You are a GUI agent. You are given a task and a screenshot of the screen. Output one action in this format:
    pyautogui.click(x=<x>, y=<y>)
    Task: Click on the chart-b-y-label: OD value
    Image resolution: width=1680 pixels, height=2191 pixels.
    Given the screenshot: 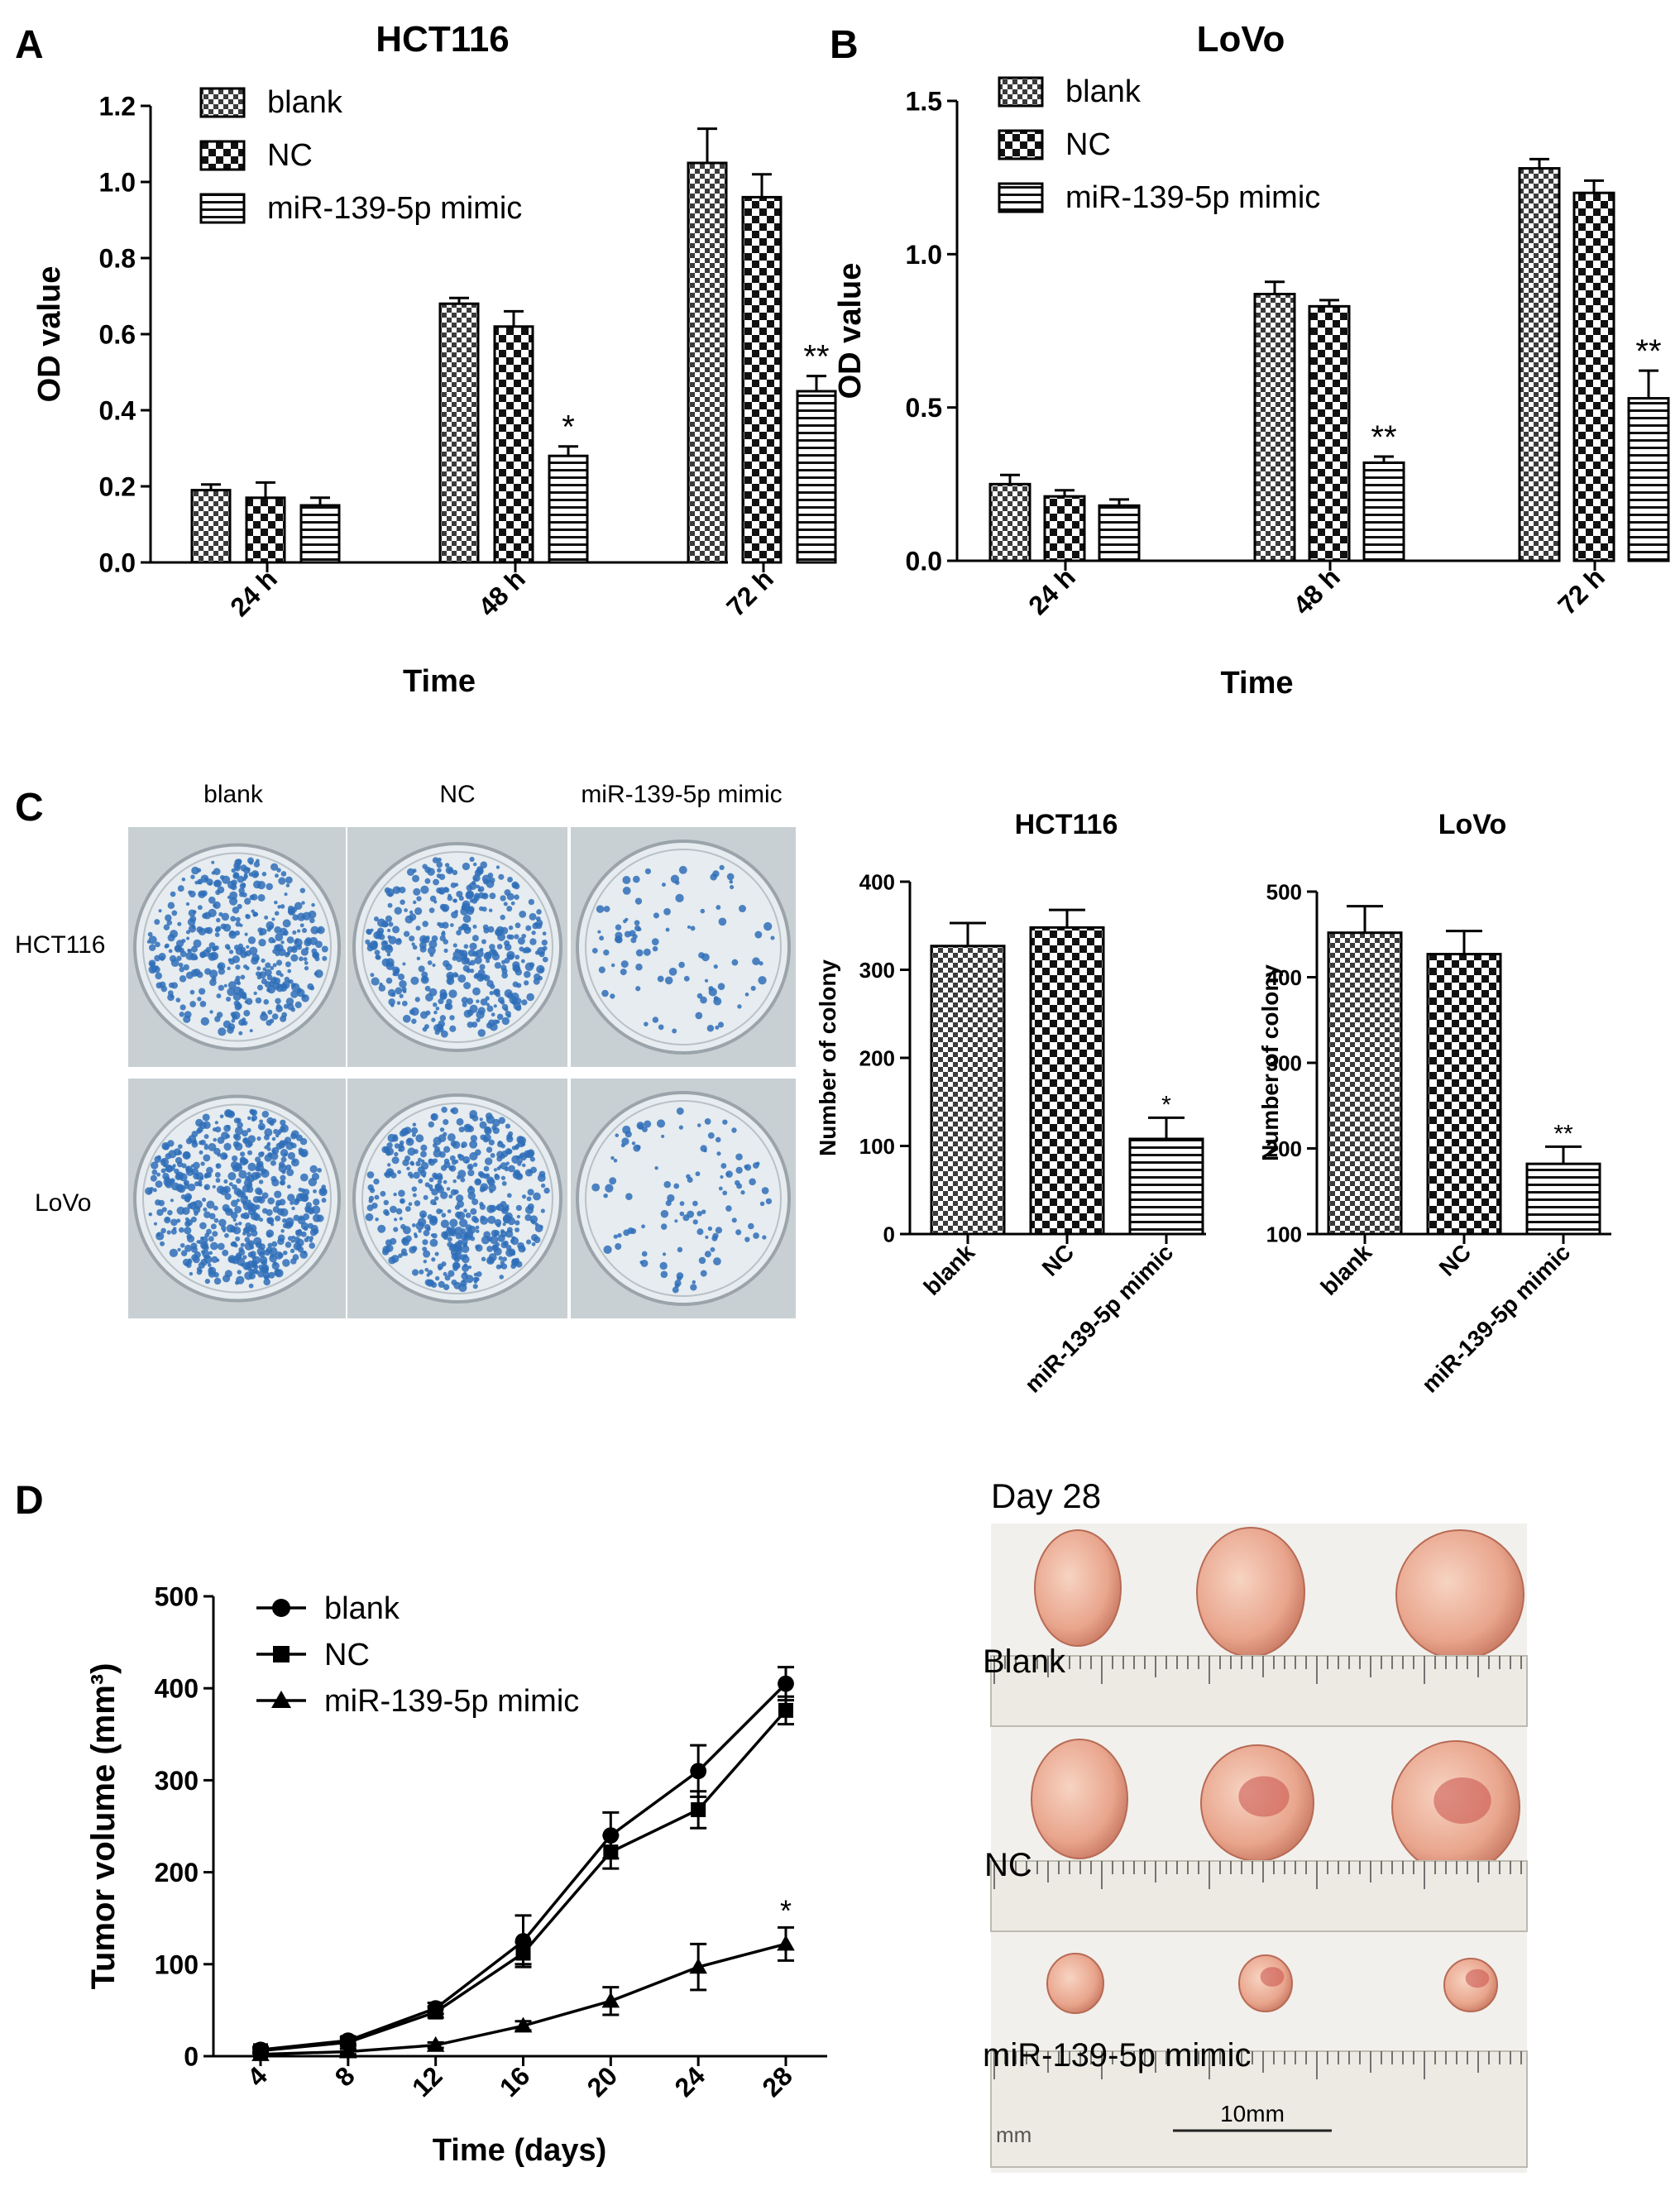 What is the action you would take?
    pyautogui.click(x=850, y=331)
    